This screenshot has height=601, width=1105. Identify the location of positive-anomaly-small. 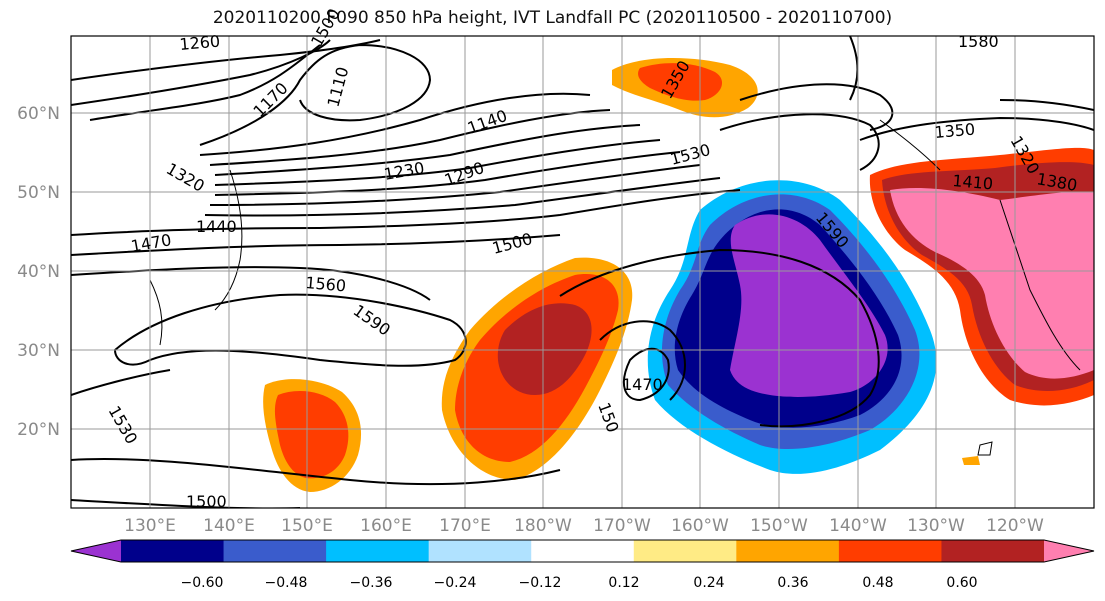
(971, 460).